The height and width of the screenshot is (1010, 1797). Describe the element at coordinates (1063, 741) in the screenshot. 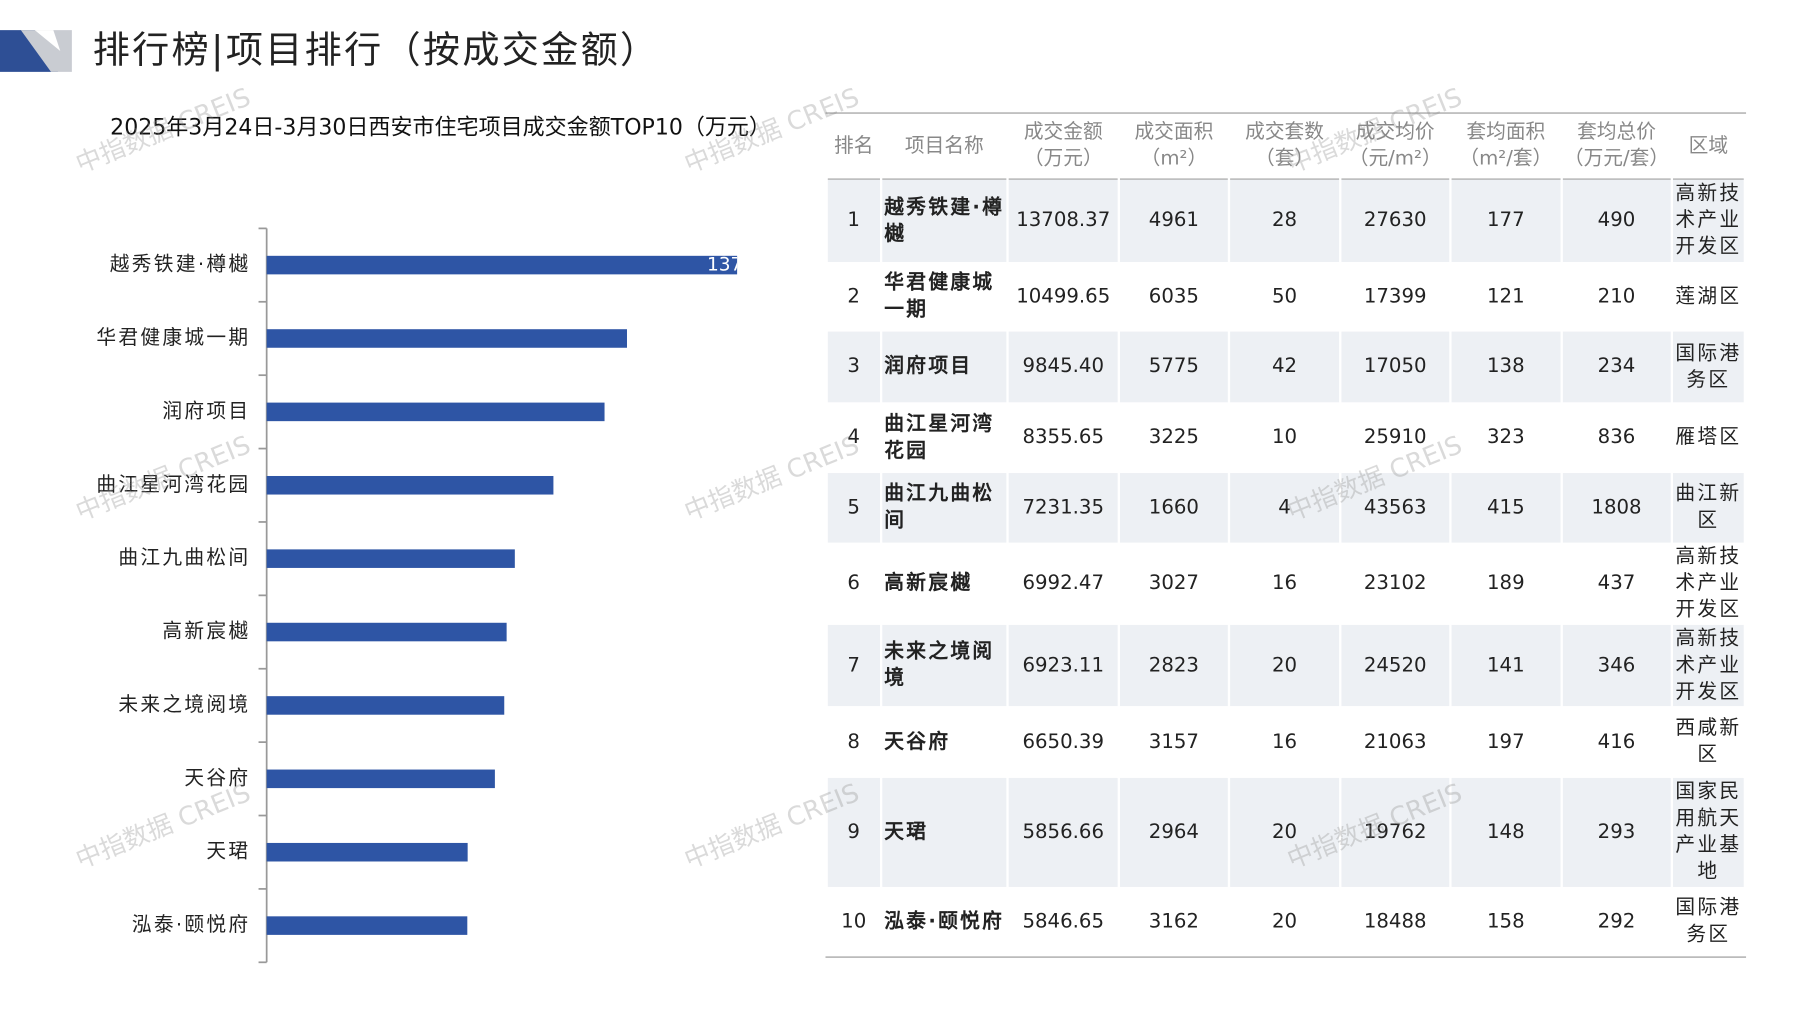

I see `table-cell: 6650.39` at that location.